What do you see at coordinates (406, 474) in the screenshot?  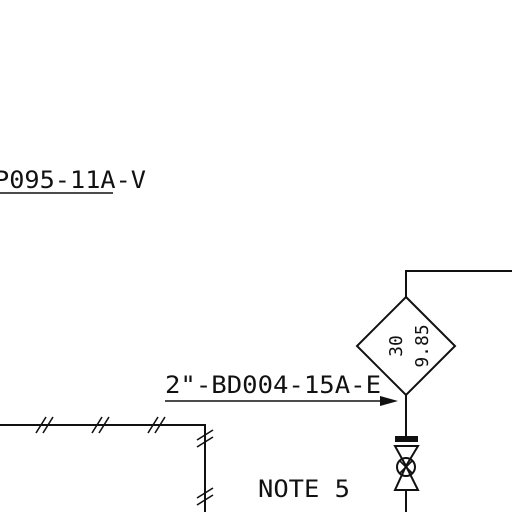 I see `valve-icon` at bounding box center [406, 474].